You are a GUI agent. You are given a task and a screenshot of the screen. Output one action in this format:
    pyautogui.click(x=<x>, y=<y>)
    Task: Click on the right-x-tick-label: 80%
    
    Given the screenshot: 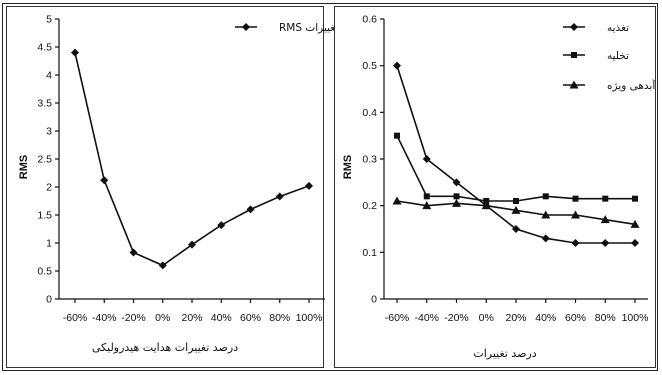 What is the action you would take?
    pyautogui.click(x=605, y=318)
    